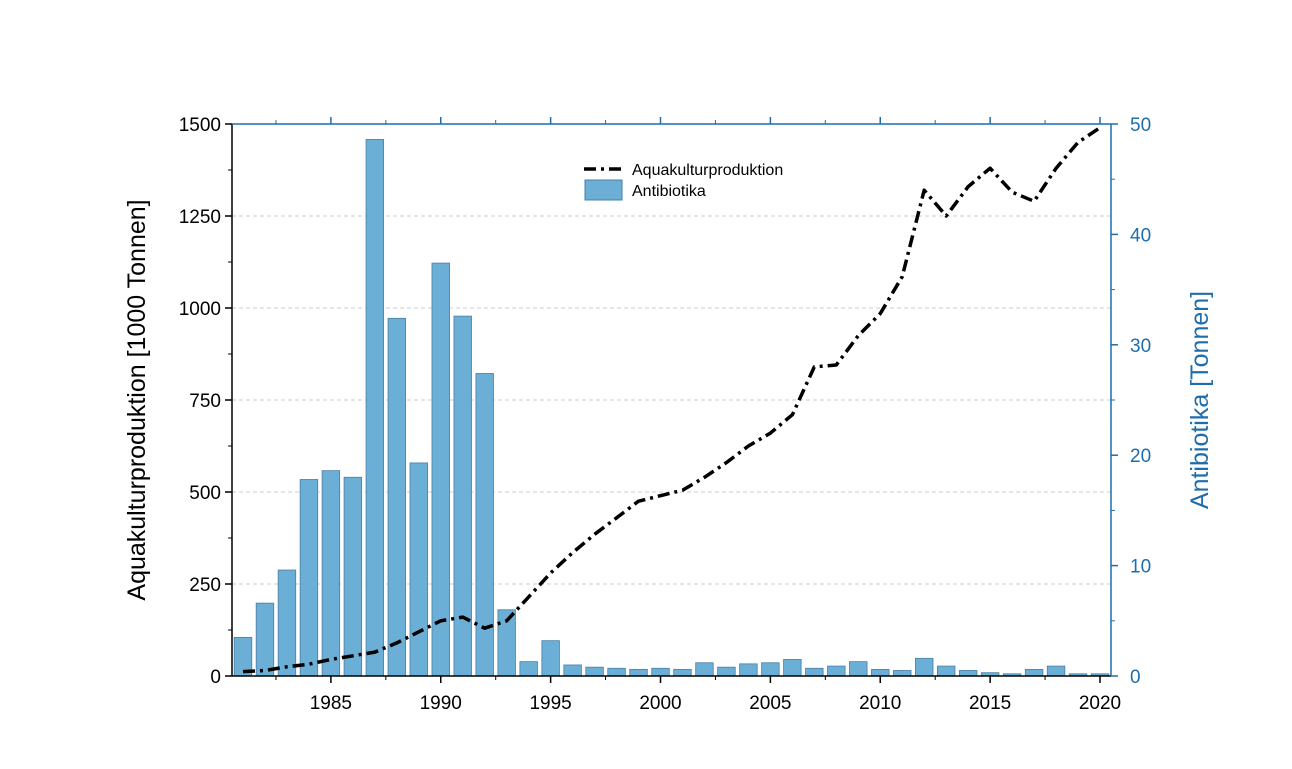  I want to click on y-right-tick-label: 50, so click(1140, 125).